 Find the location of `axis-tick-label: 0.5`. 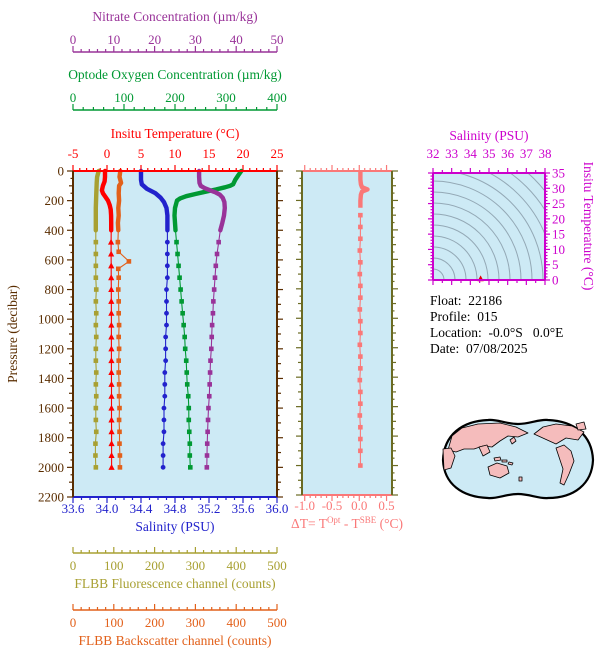

axis-tick-label: 0.5 is located at coordinates (386, 505).